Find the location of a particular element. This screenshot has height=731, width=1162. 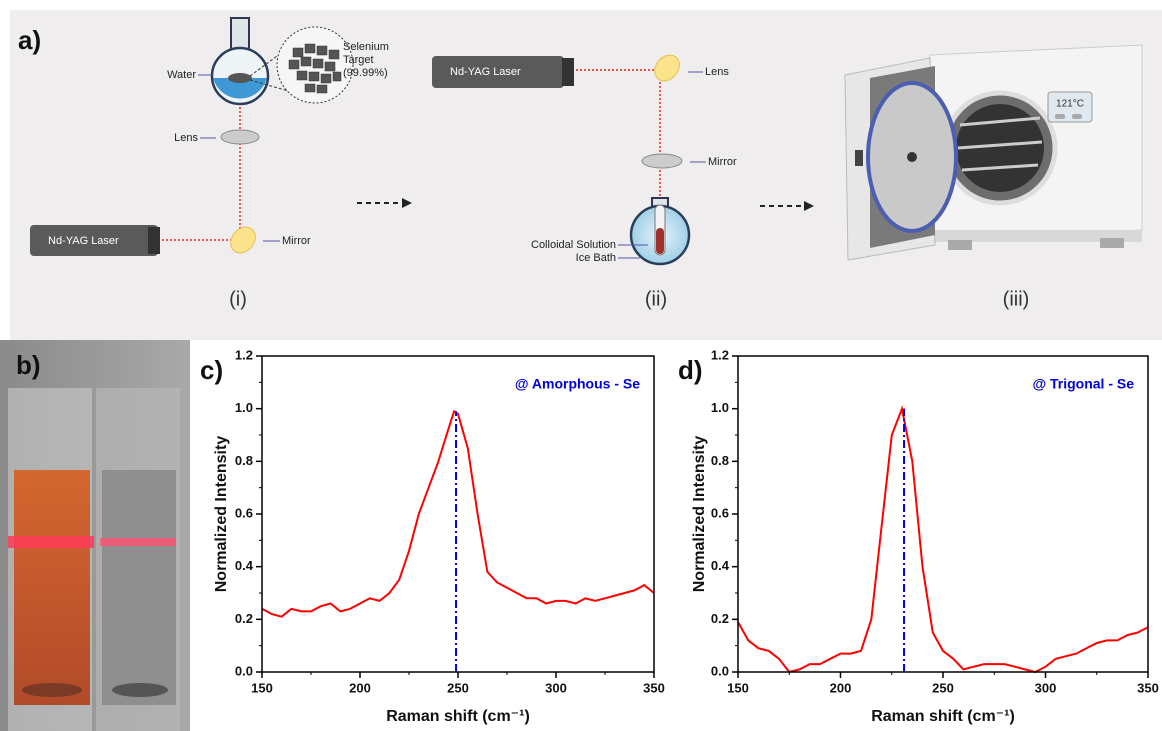

step-caption: (i) is located at coordinates (238, 299).